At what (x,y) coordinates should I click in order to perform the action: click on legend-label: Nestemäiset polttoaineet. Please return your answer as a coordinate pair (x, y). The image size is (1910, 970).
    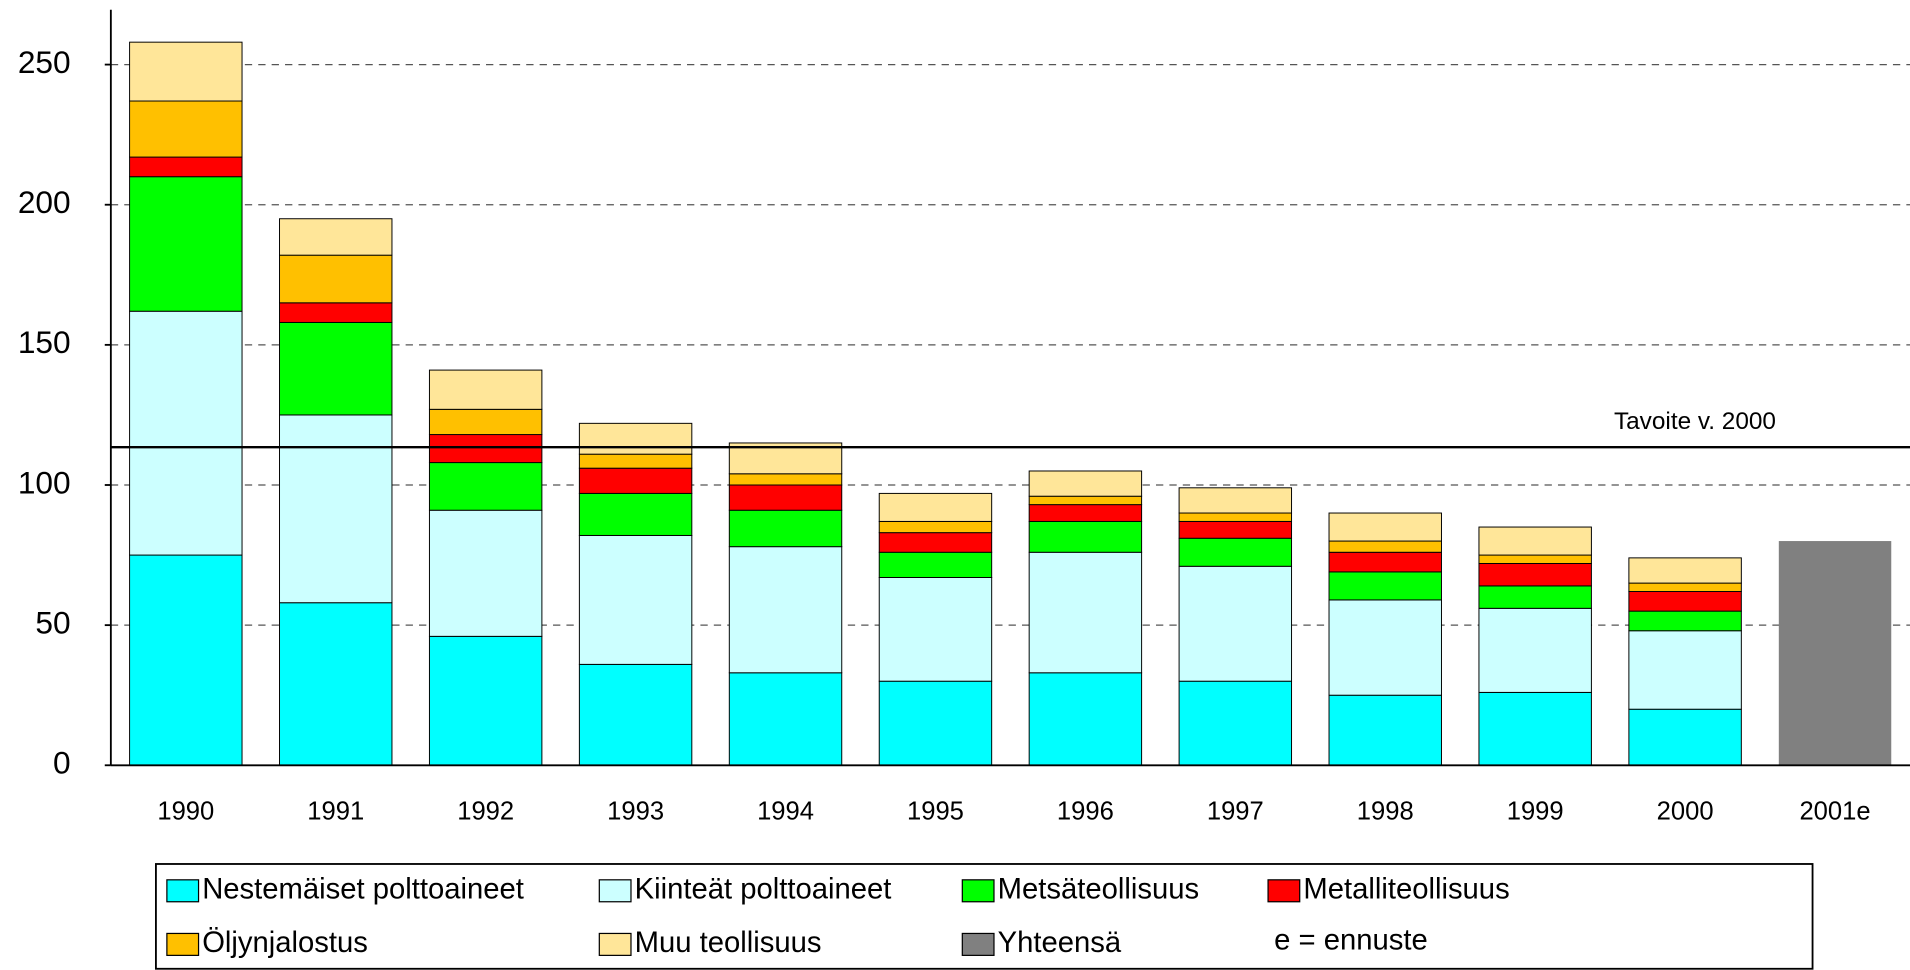
    Looking at the image, I should click on (363, 890).